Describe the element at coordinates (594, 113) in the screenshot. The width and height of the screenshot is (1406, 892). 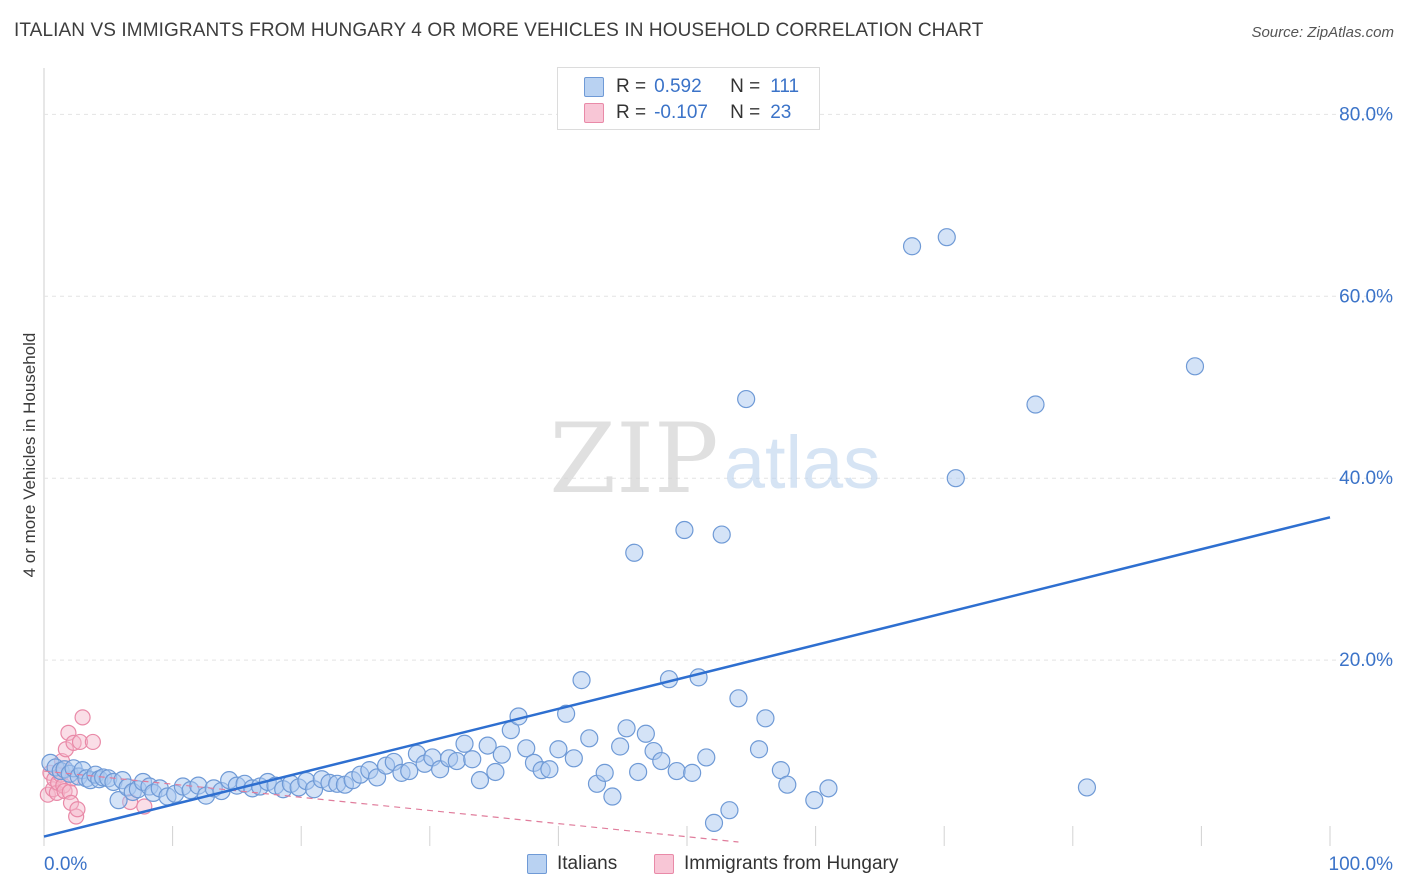
I see `legend-swatch-pink` at that location.